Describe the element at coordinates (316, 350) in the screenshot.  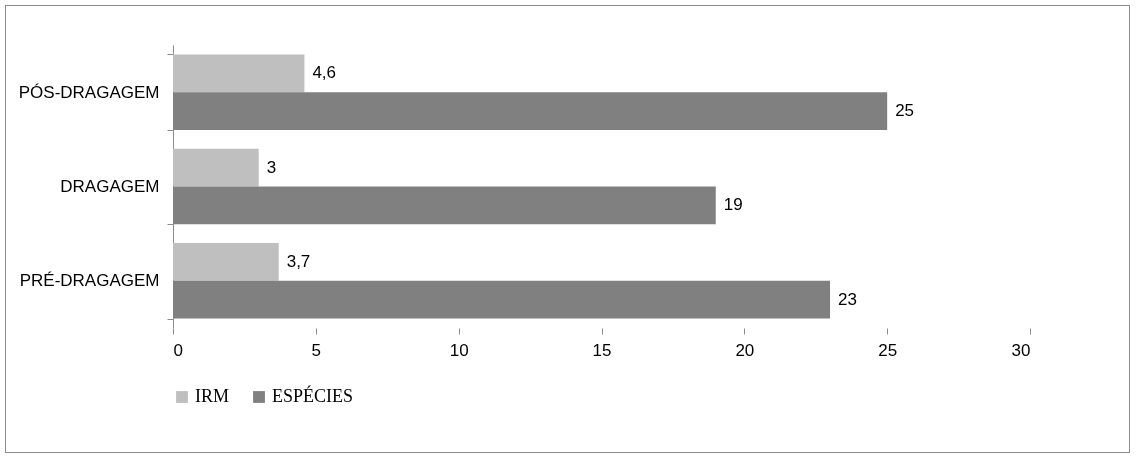
I see `x-tick-label: 5` at that location.